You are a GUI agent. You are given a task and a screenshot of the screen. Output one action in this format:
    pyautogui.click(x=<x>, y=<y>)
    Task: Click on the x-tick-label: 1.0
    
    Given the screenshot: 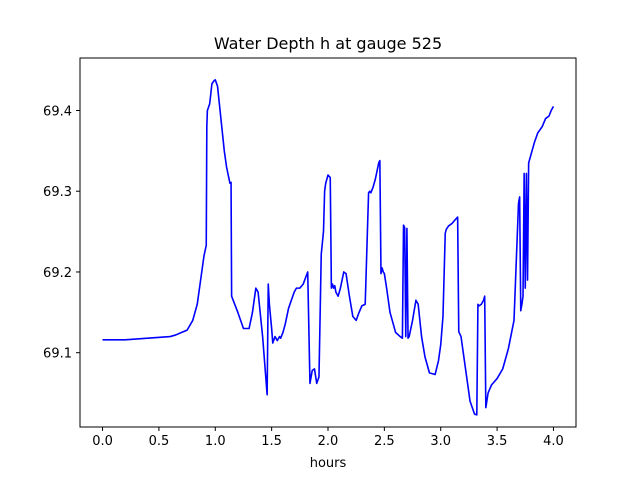 What is the action you would take?
    pyautogui.click(x=215, y=441)
    